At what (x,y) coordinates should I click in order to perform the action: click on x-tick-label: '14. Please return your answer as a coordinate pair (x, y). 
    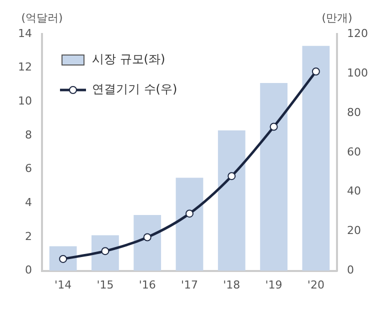
    Looking at the image, I should click on (63, 285).